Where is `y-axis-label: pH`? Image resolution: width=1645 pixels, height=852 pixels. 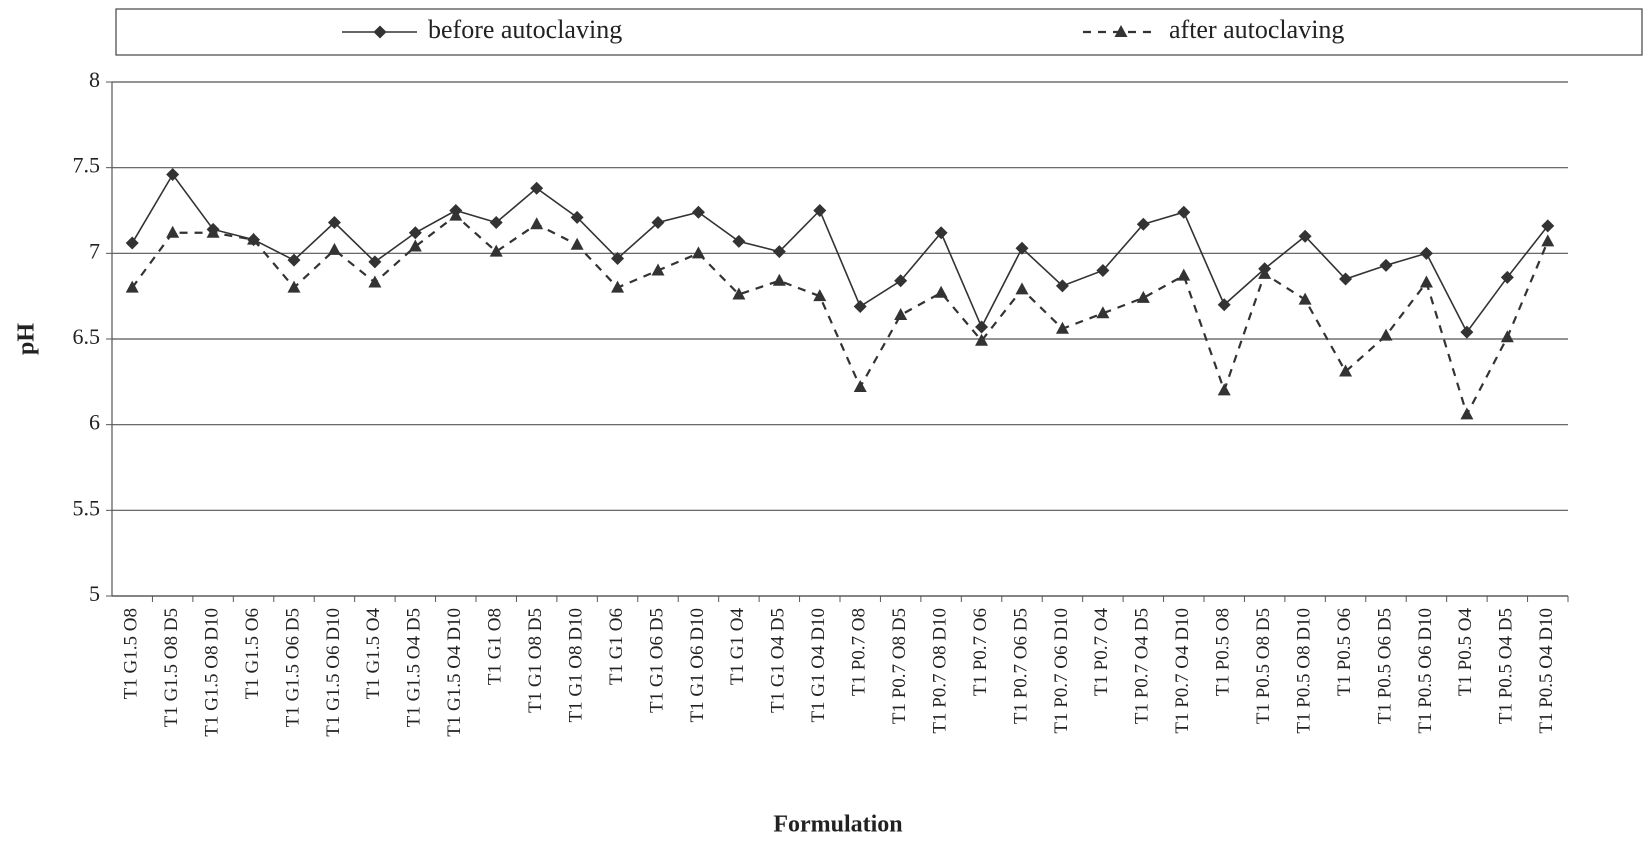 y-axis-label: pH is located at coordinates (27, 339).